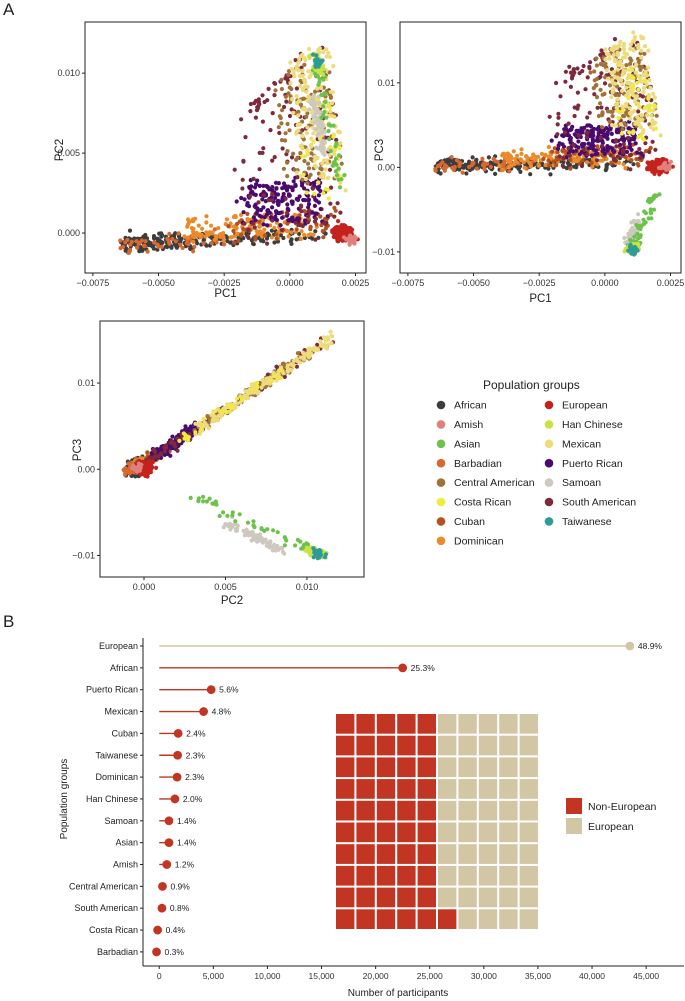 This screenshot has width=685, height=1001. Describe the element at coordinates (180, 886) in the screenshot. I see `percent-label: 0.9%` at that location.